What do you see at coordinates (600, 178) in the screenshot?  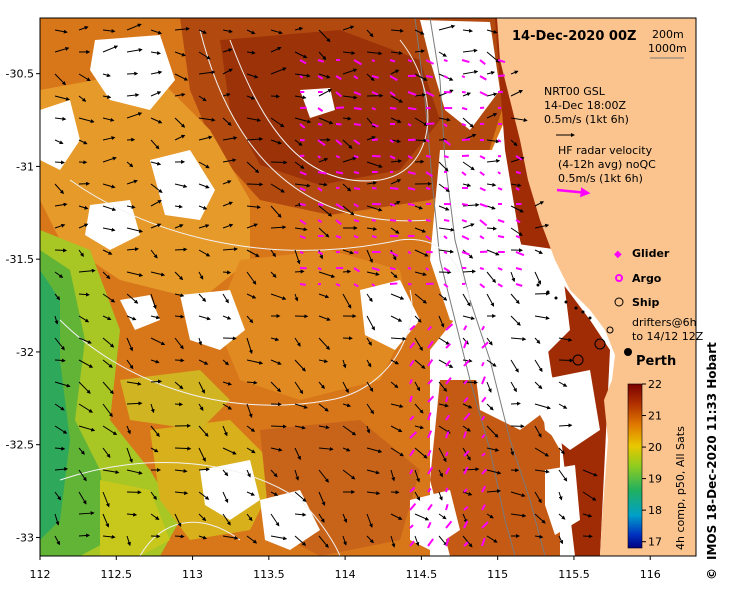 I see `radar-legend-line3: 0.5m/s (1kt 6h)` at bounding box center [600, 178].